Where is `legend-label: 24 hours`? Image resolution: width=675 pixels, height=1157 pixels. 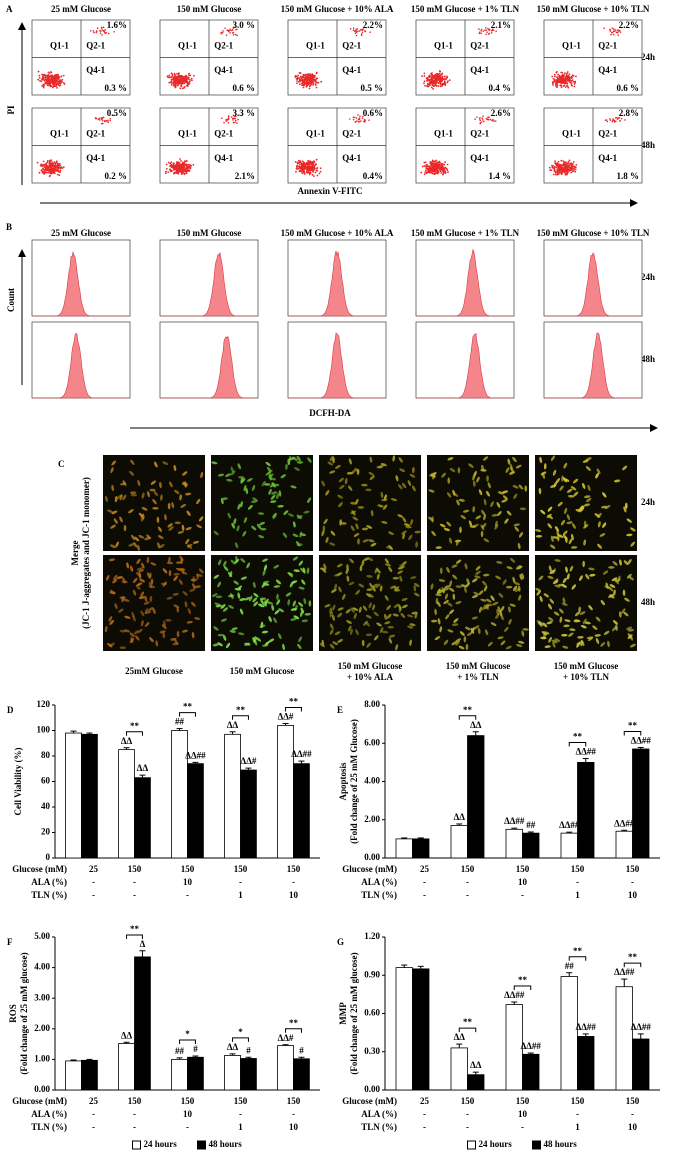 legend-label: 24 hours is located at coordinates (161, 1144).